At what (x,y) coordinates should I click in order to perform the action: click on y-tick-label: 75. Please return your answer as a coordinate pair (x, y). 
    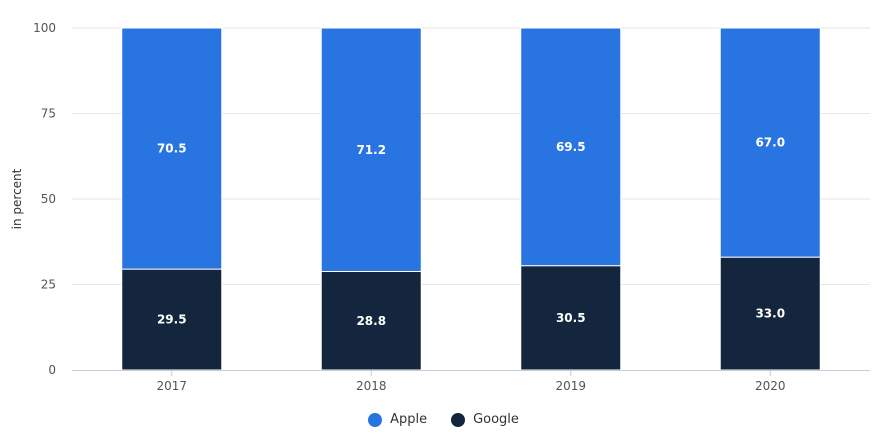
    Looking at the image, I should click on (48, 114).